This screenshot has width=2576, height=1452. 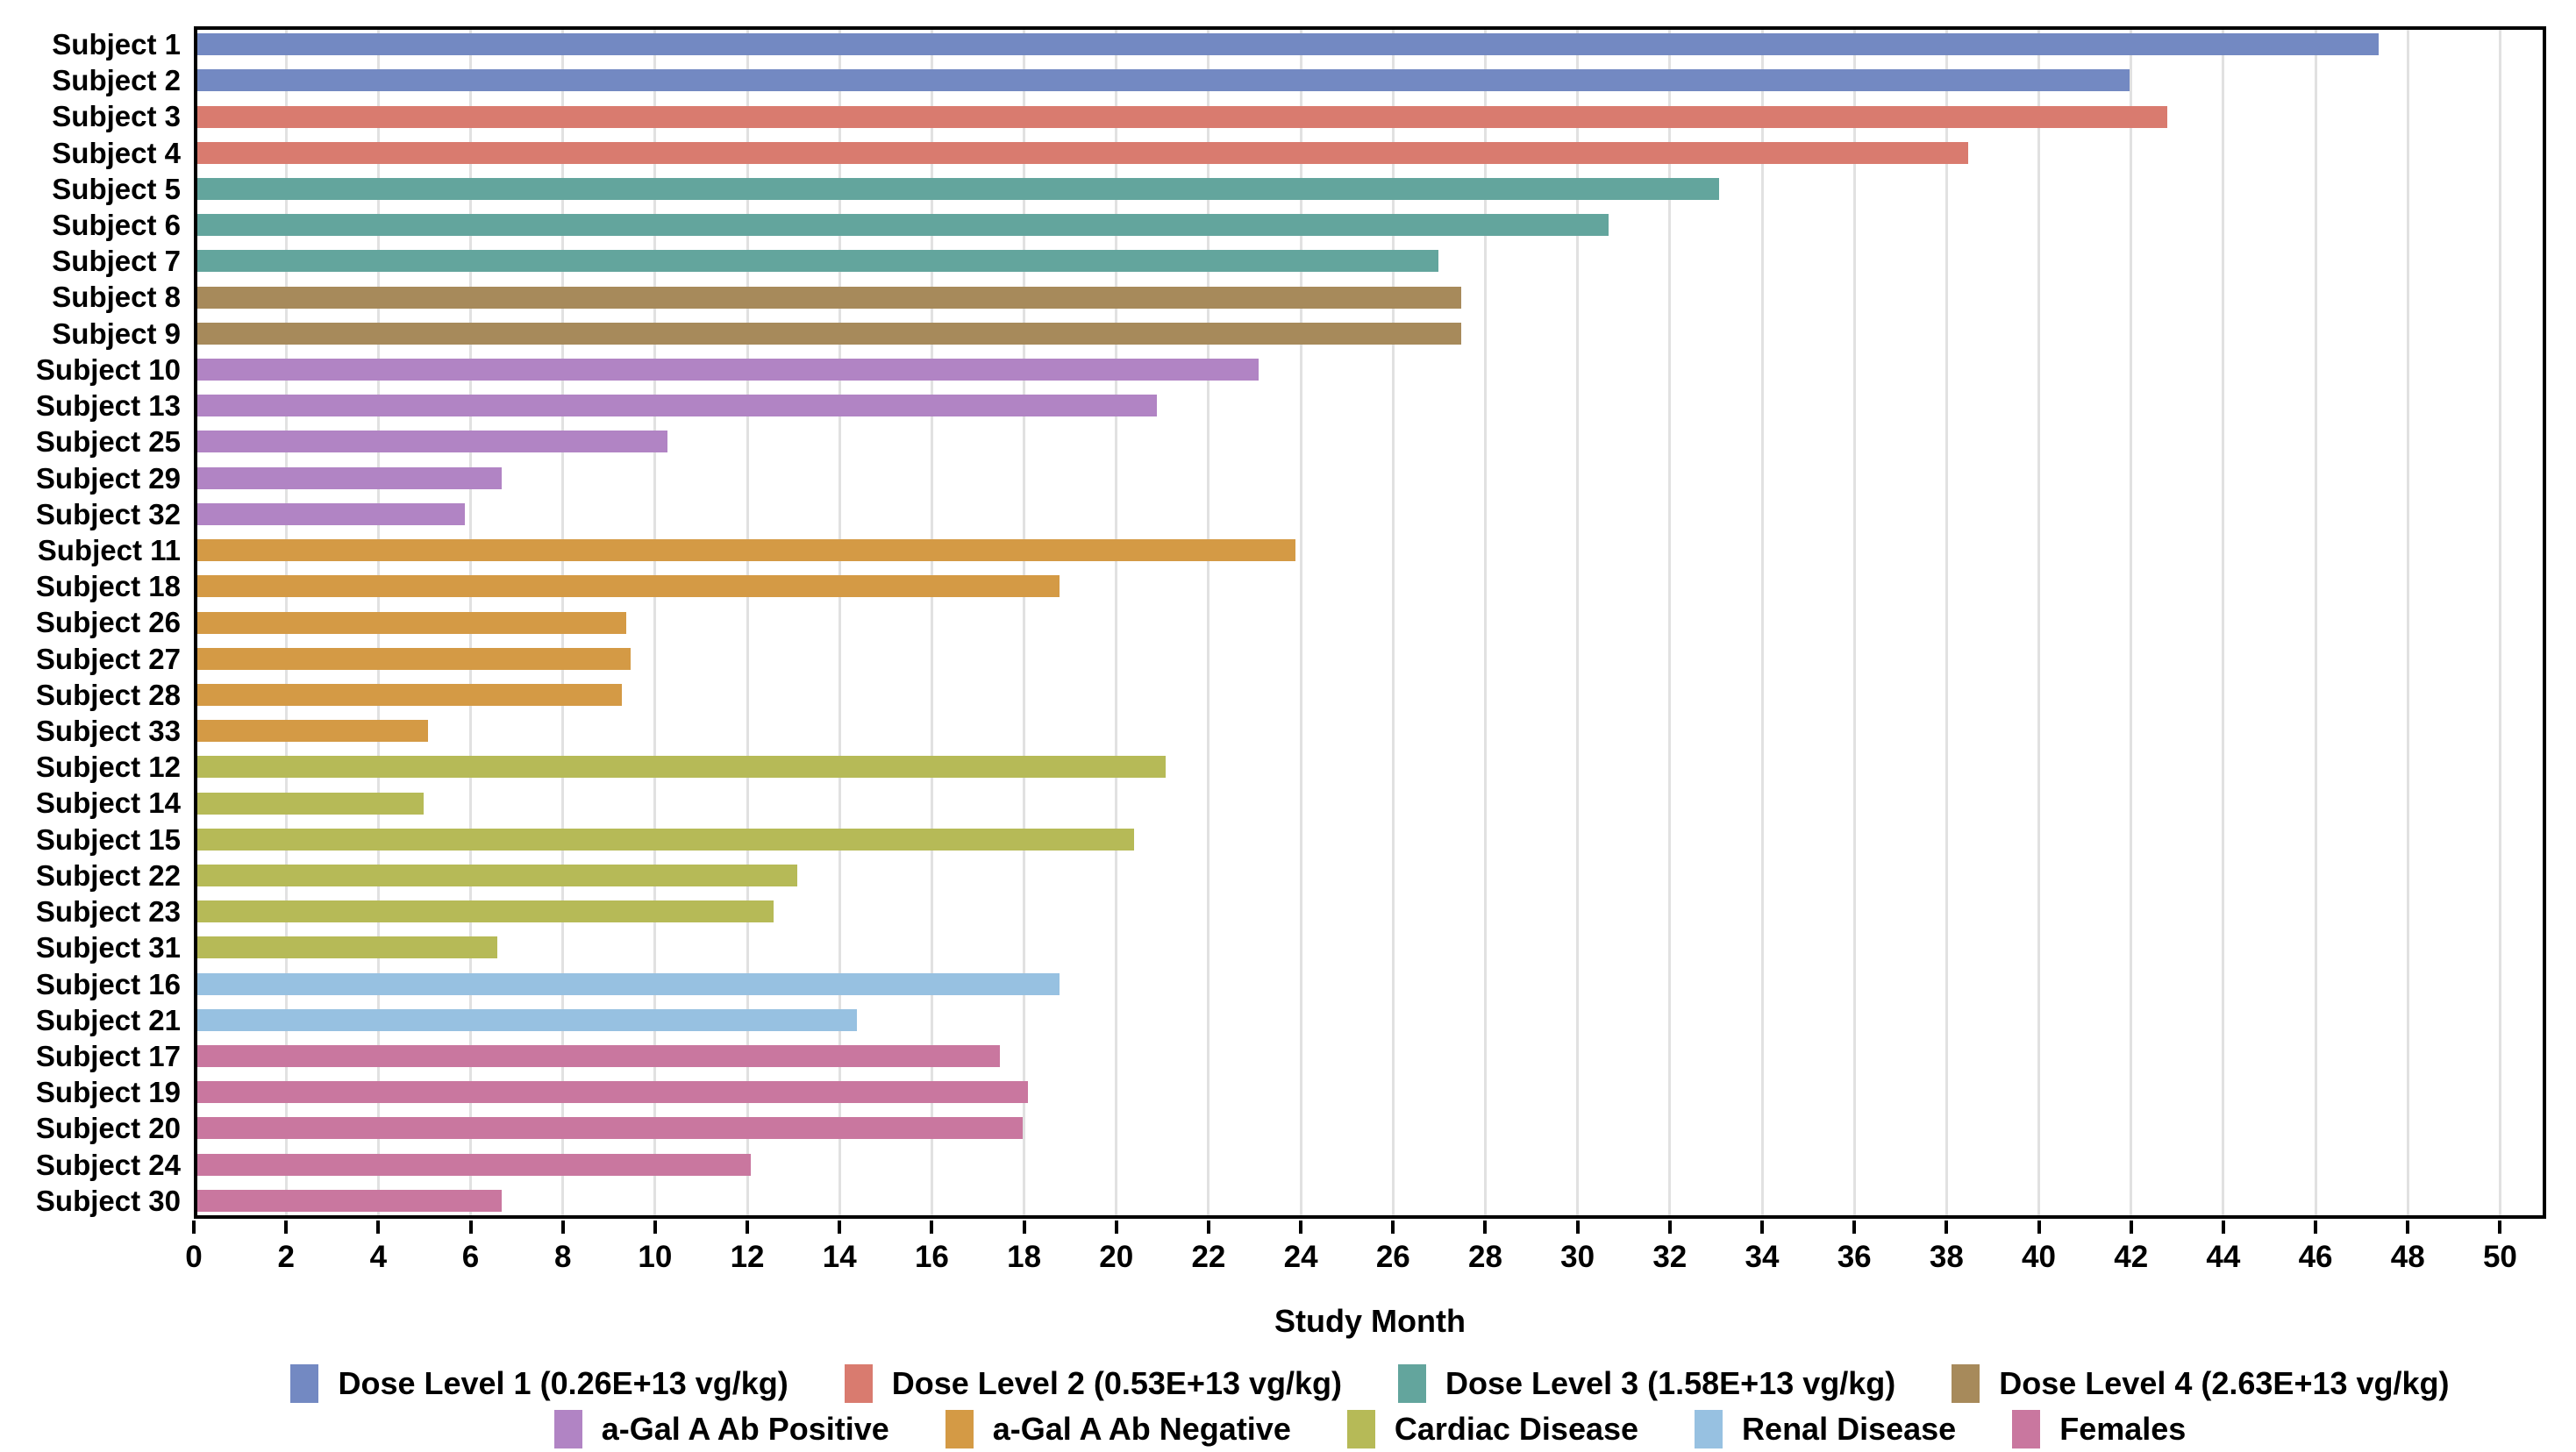 I want to click on x-tick-label-0: 0, so click(x=194, y=1257).